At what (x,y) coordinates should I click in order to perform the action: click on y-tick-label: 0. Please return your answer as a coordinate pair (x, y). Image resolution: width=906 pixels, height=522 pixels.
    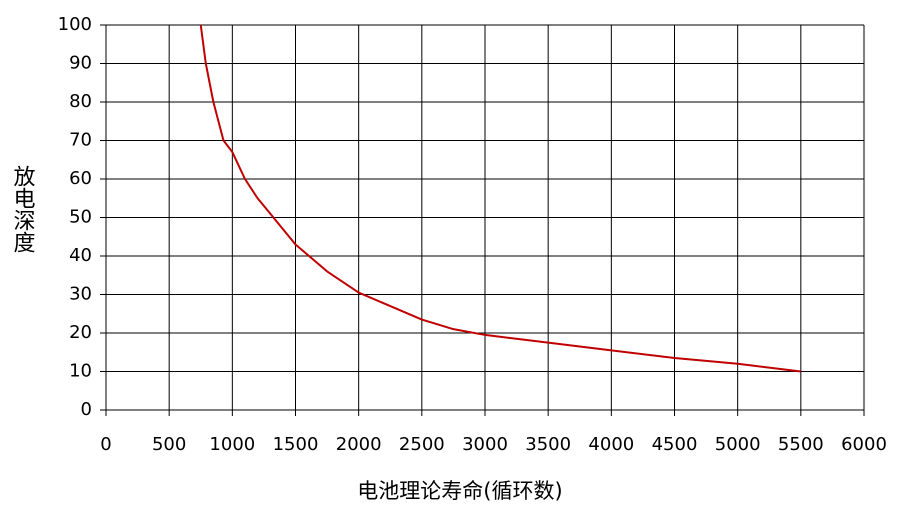
    Looking at the image, I should click on (86, 409).